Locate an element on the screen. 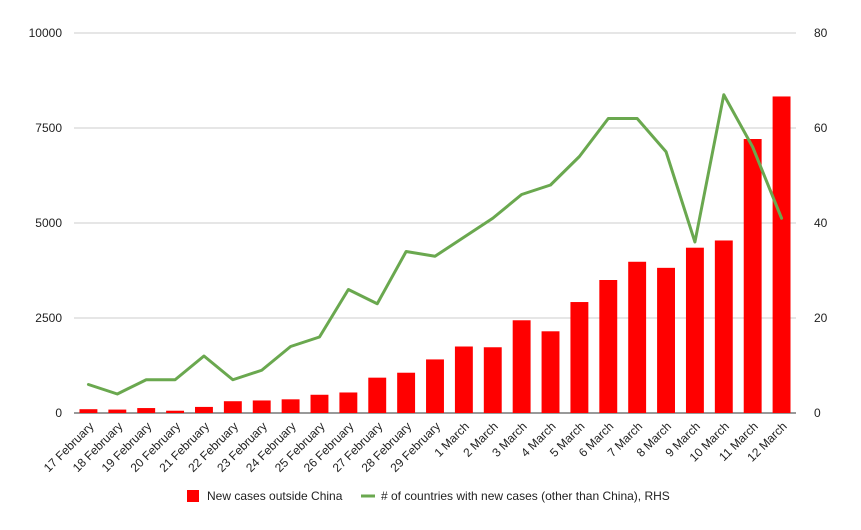  y-left-tick-label: 0 is located at coordinates (58, 413).